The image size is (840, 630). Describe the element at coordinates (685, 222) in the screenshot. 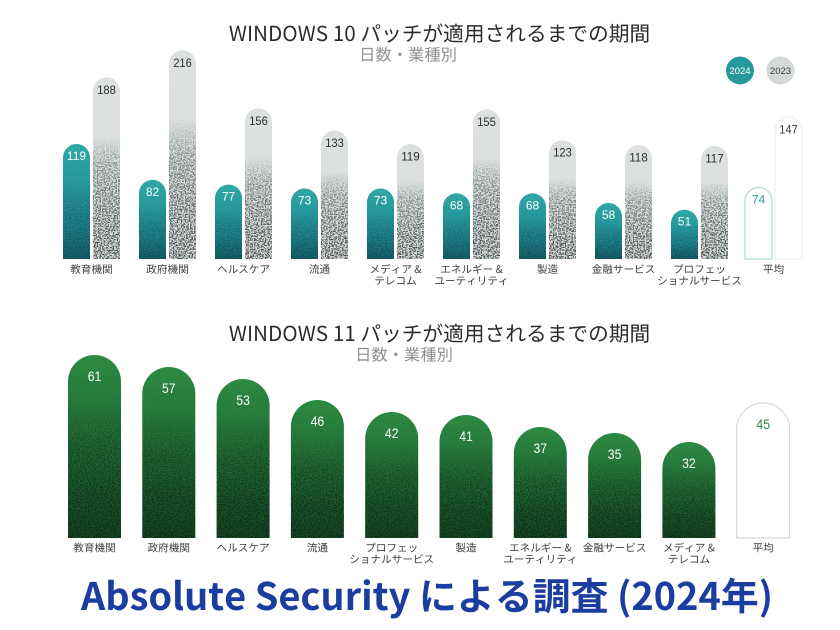

I see `svg-text: 51` at that location.